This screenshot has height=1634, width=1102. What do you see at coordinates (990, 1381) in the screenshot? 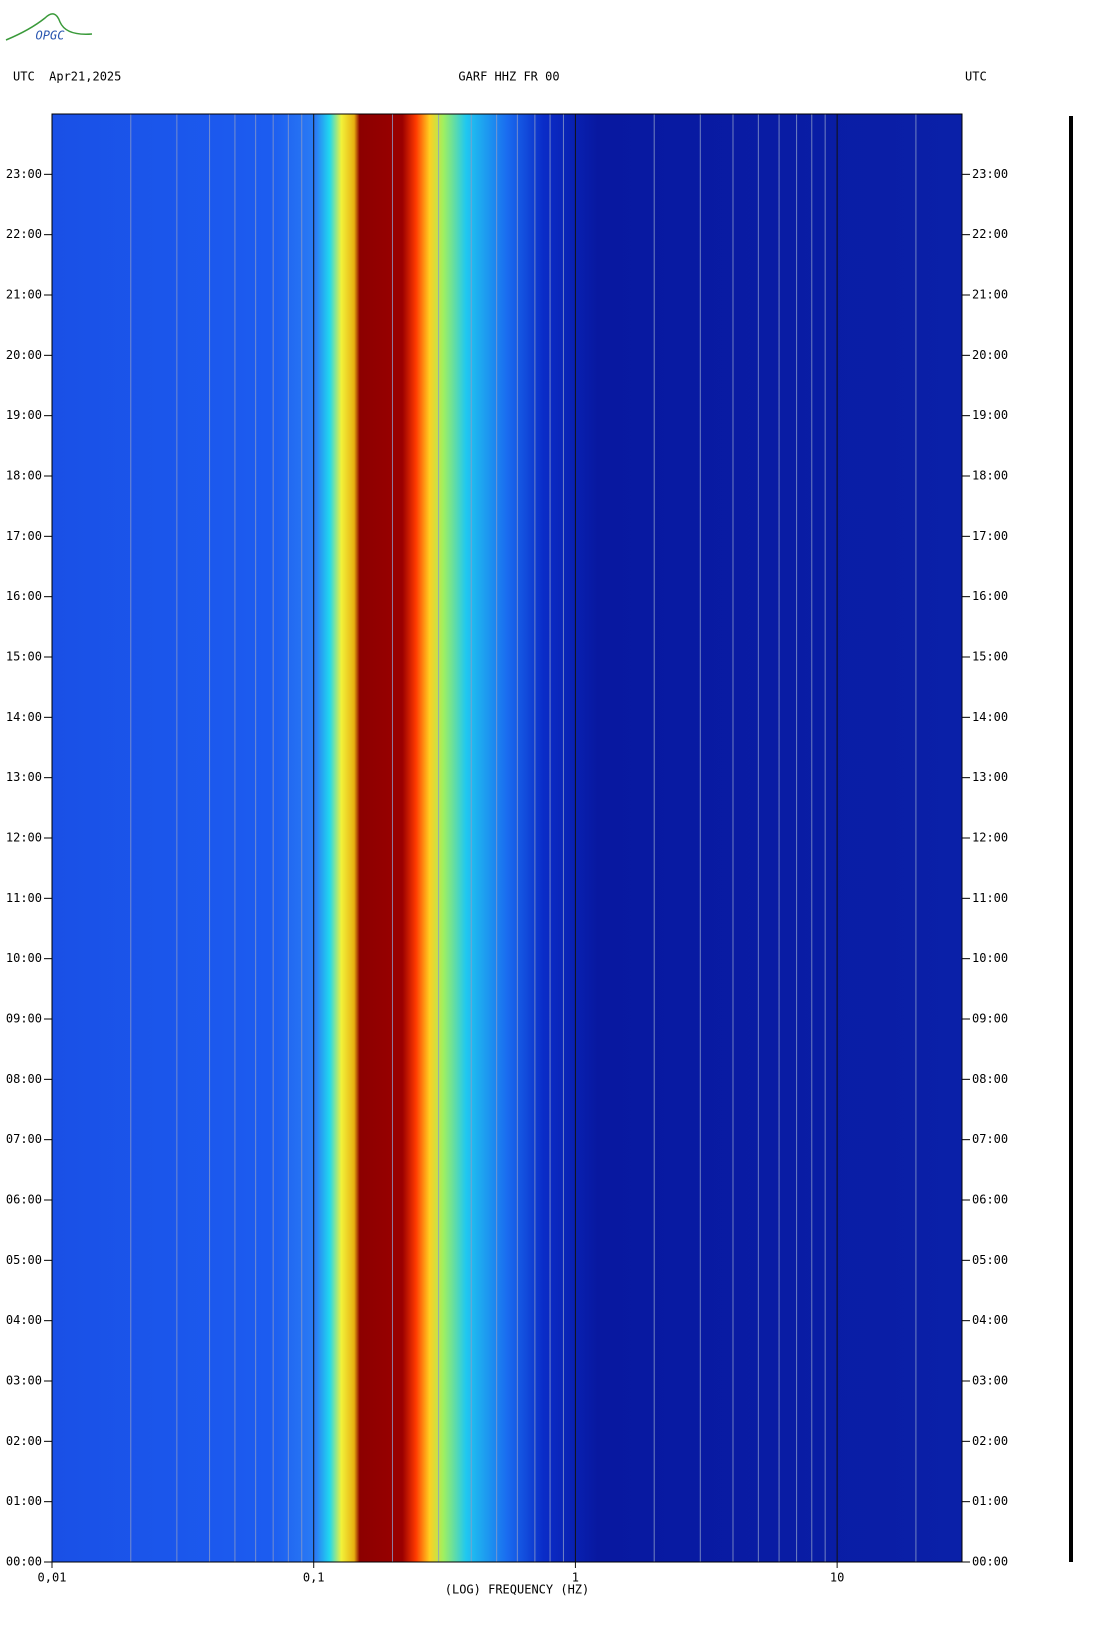
I see `y-tick-label-right: 03:00` at bounding box center [990, 1381].